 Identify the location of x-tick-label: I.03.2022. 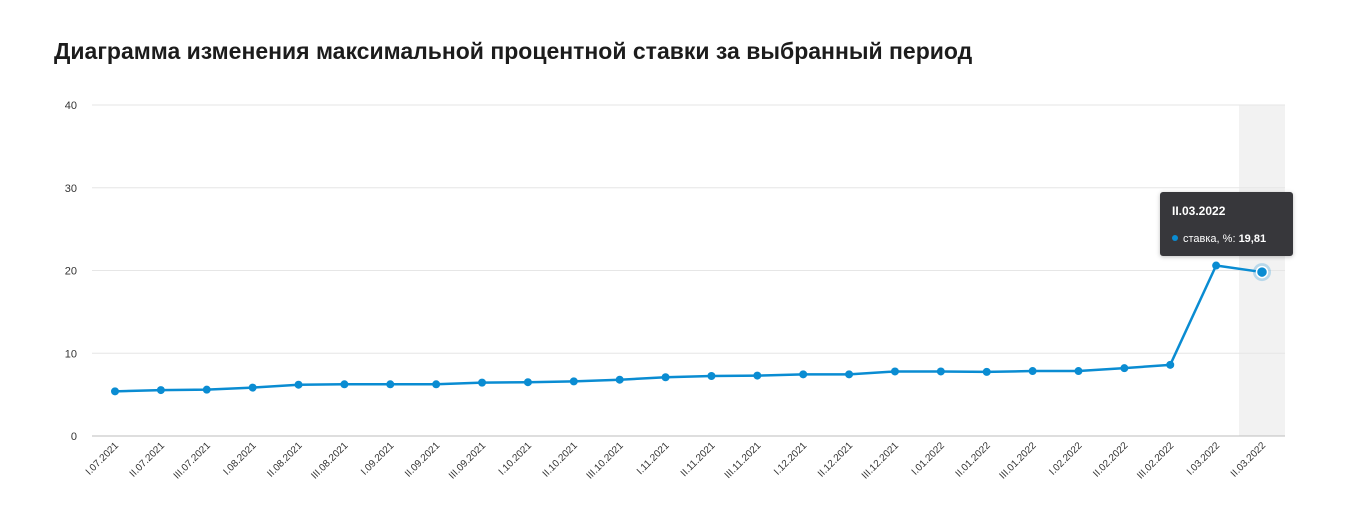
(1204, 459).